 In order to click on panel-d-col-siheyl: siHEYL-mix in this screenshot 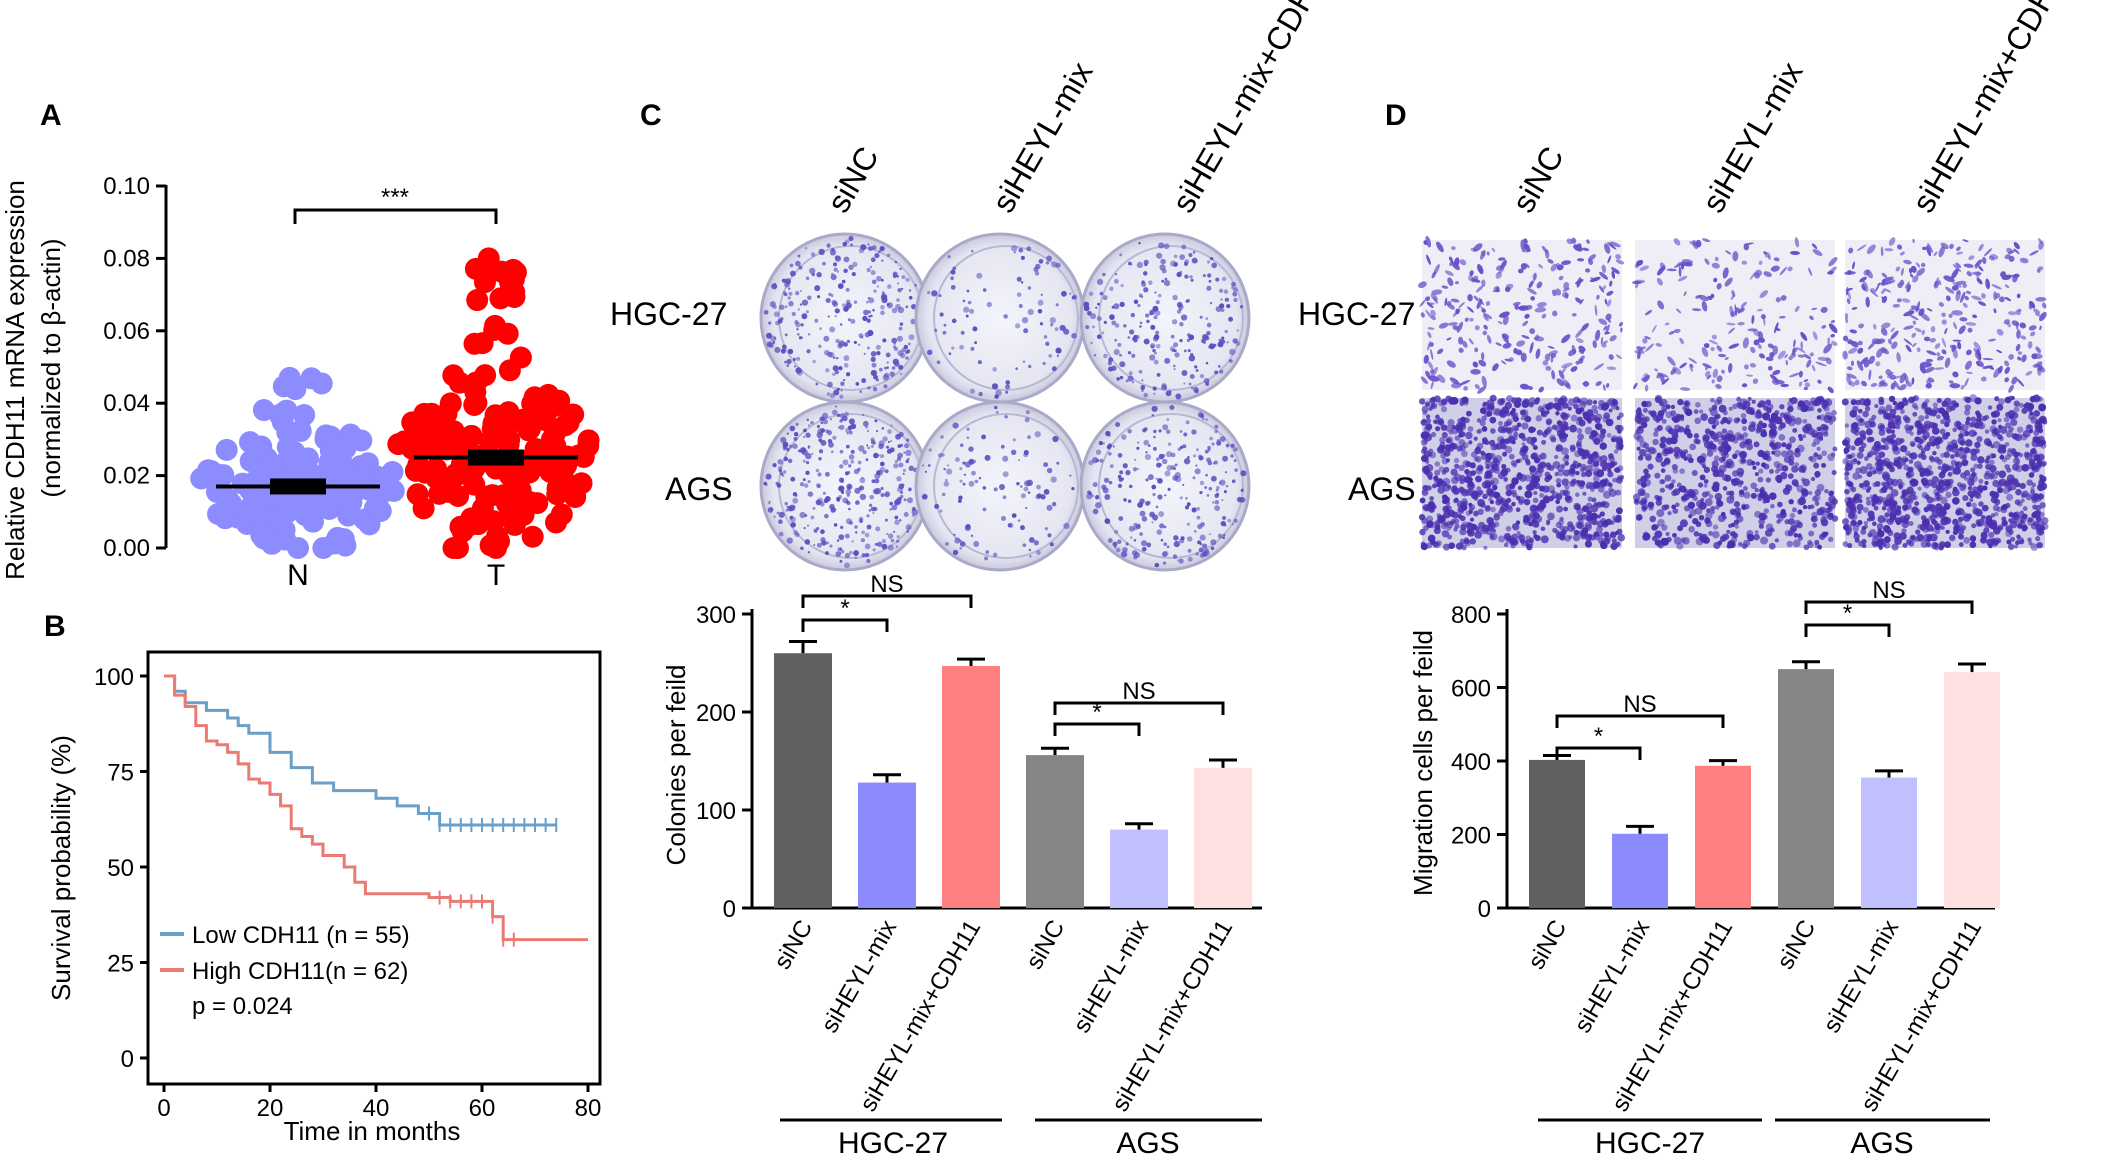, I will do `click(1752, 137)`.